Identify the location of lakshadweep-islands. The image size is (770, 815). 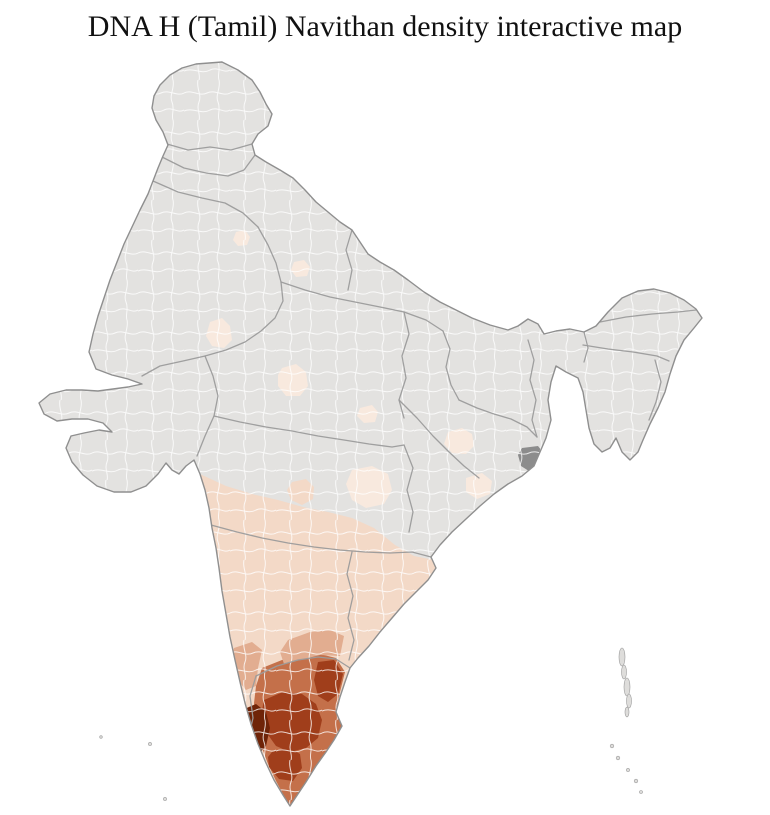
(133, 768).